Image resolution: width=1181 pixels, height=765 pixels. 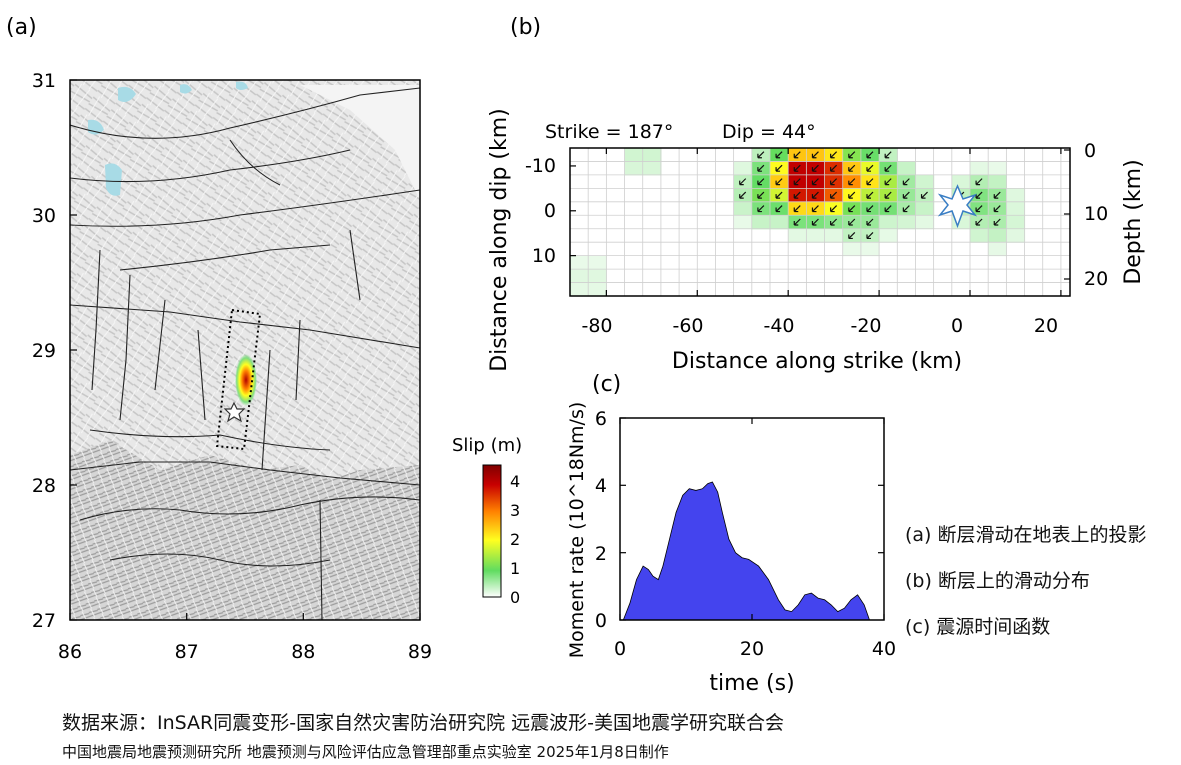 What do you see at coordinates (515, 597) in the screenshot?
I see `colorbar-tick: 0` at bounding box center [515, 597].